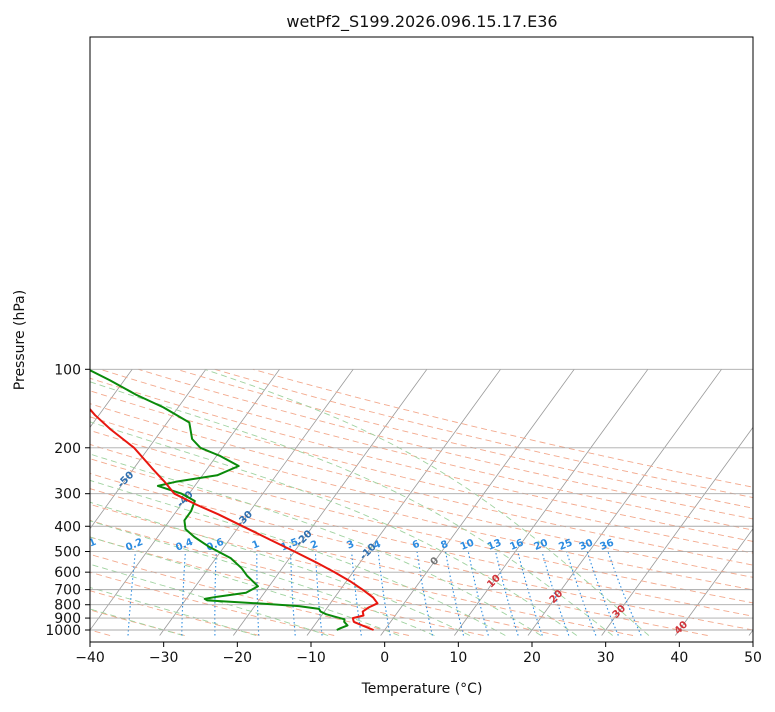 The image size is (775, 712). What do you see at coordinates (606, 658) in the screenshot?
I see `x-tick-label: 30` at bounding box center [606, 658].